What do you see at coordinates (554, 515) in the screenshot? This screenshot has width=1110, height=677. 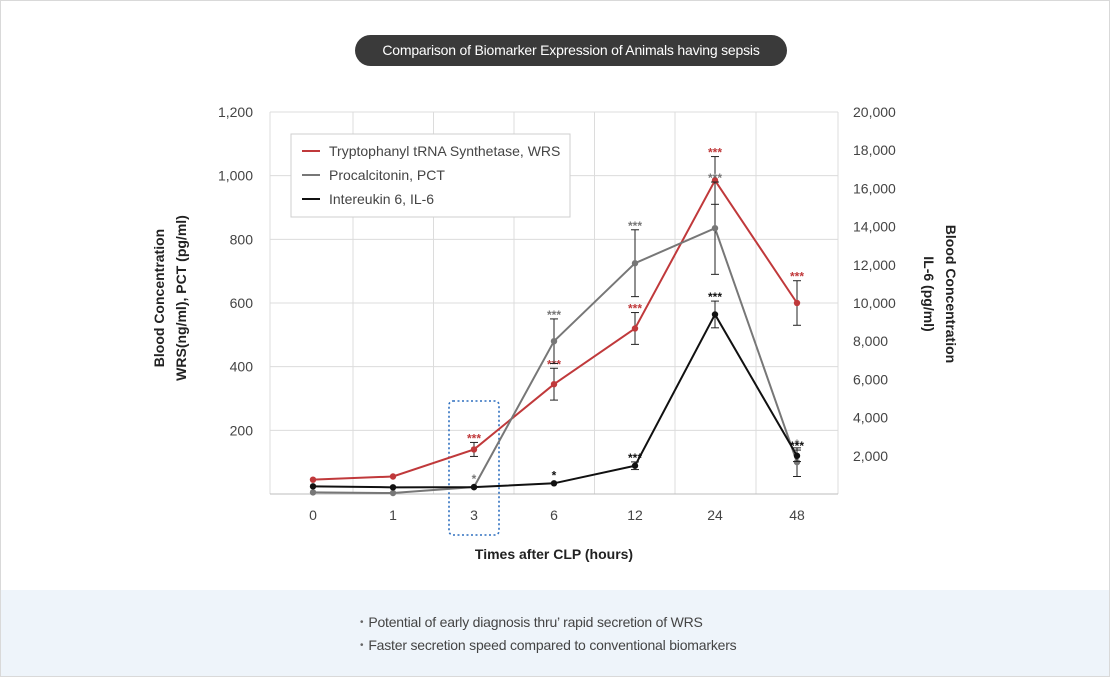 I see `x-tick-label: 6` at bounding box center [554, 515].